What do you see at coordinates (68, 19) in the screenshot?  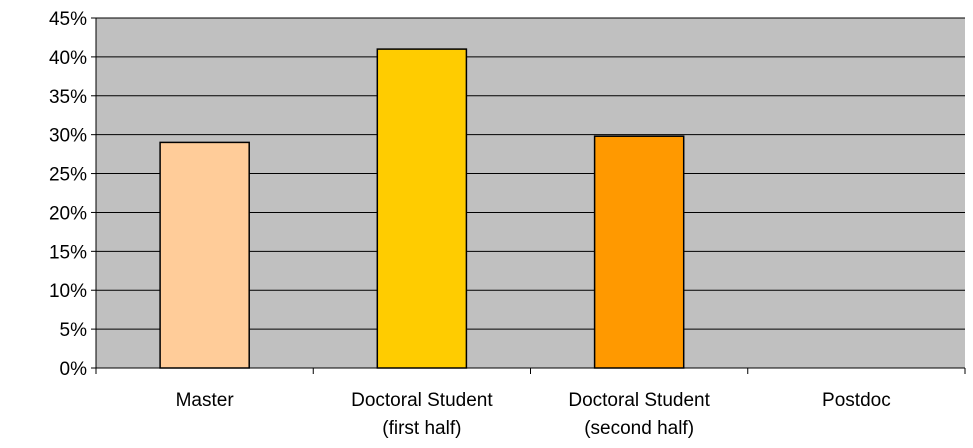 I see `y-tick-label: 45%` at bounding box center [68, 19].